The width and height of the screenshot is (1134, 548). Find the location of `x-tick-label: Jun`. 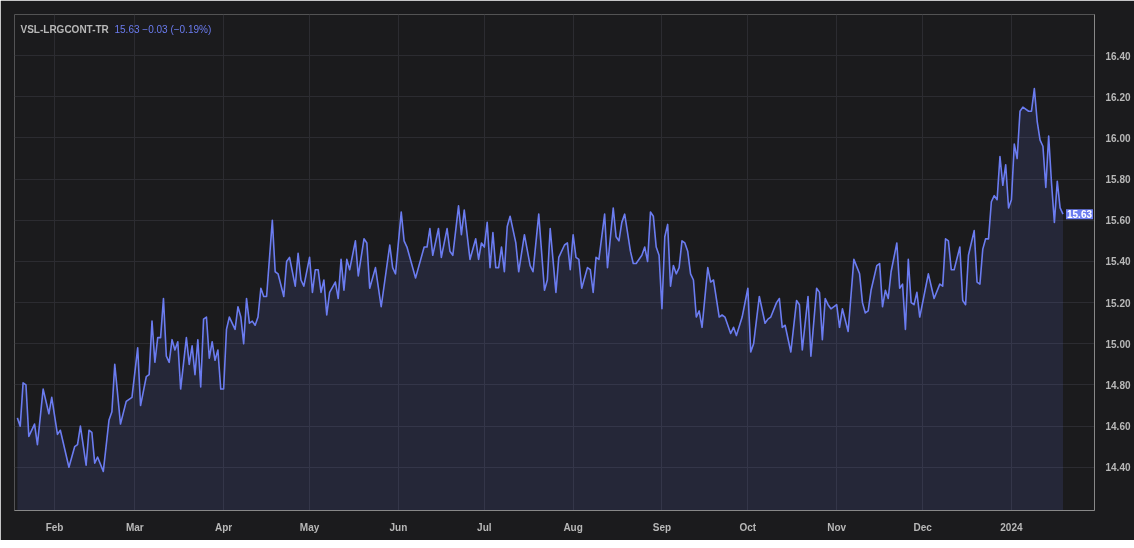

x-tick-label: Jun is located at coordinates (398, 527).